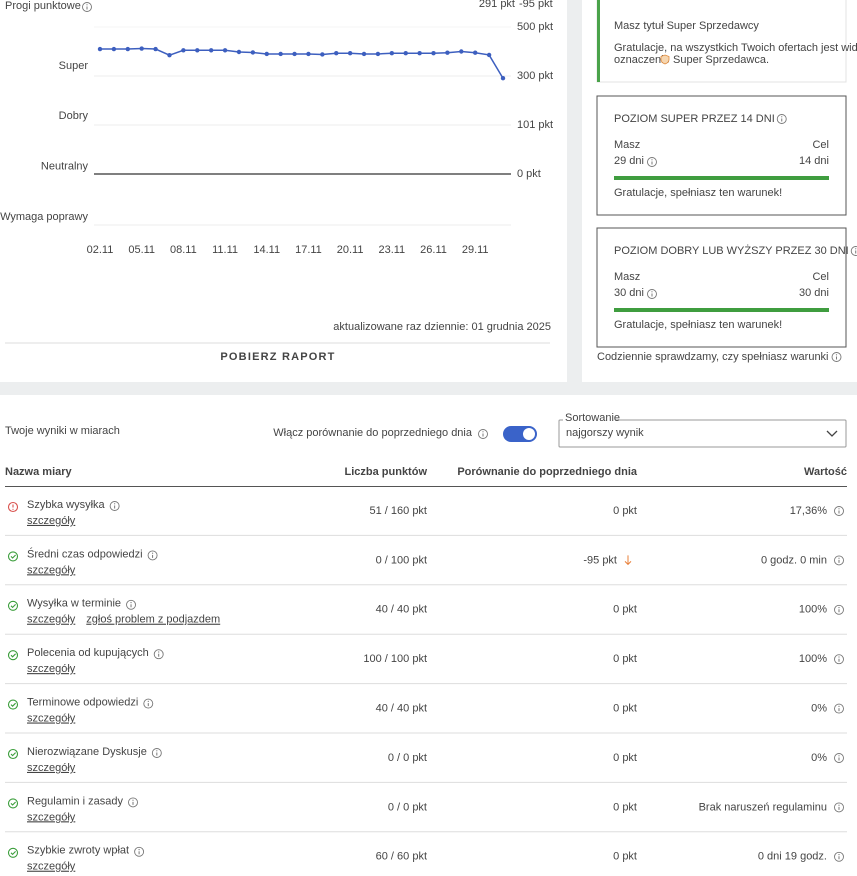 This screenshot has height=876, width=857. What do you see at coordinates (308, 250) in the screenshot?
I see `x-tick-label: 17.11` at bounding box center [308, 250].